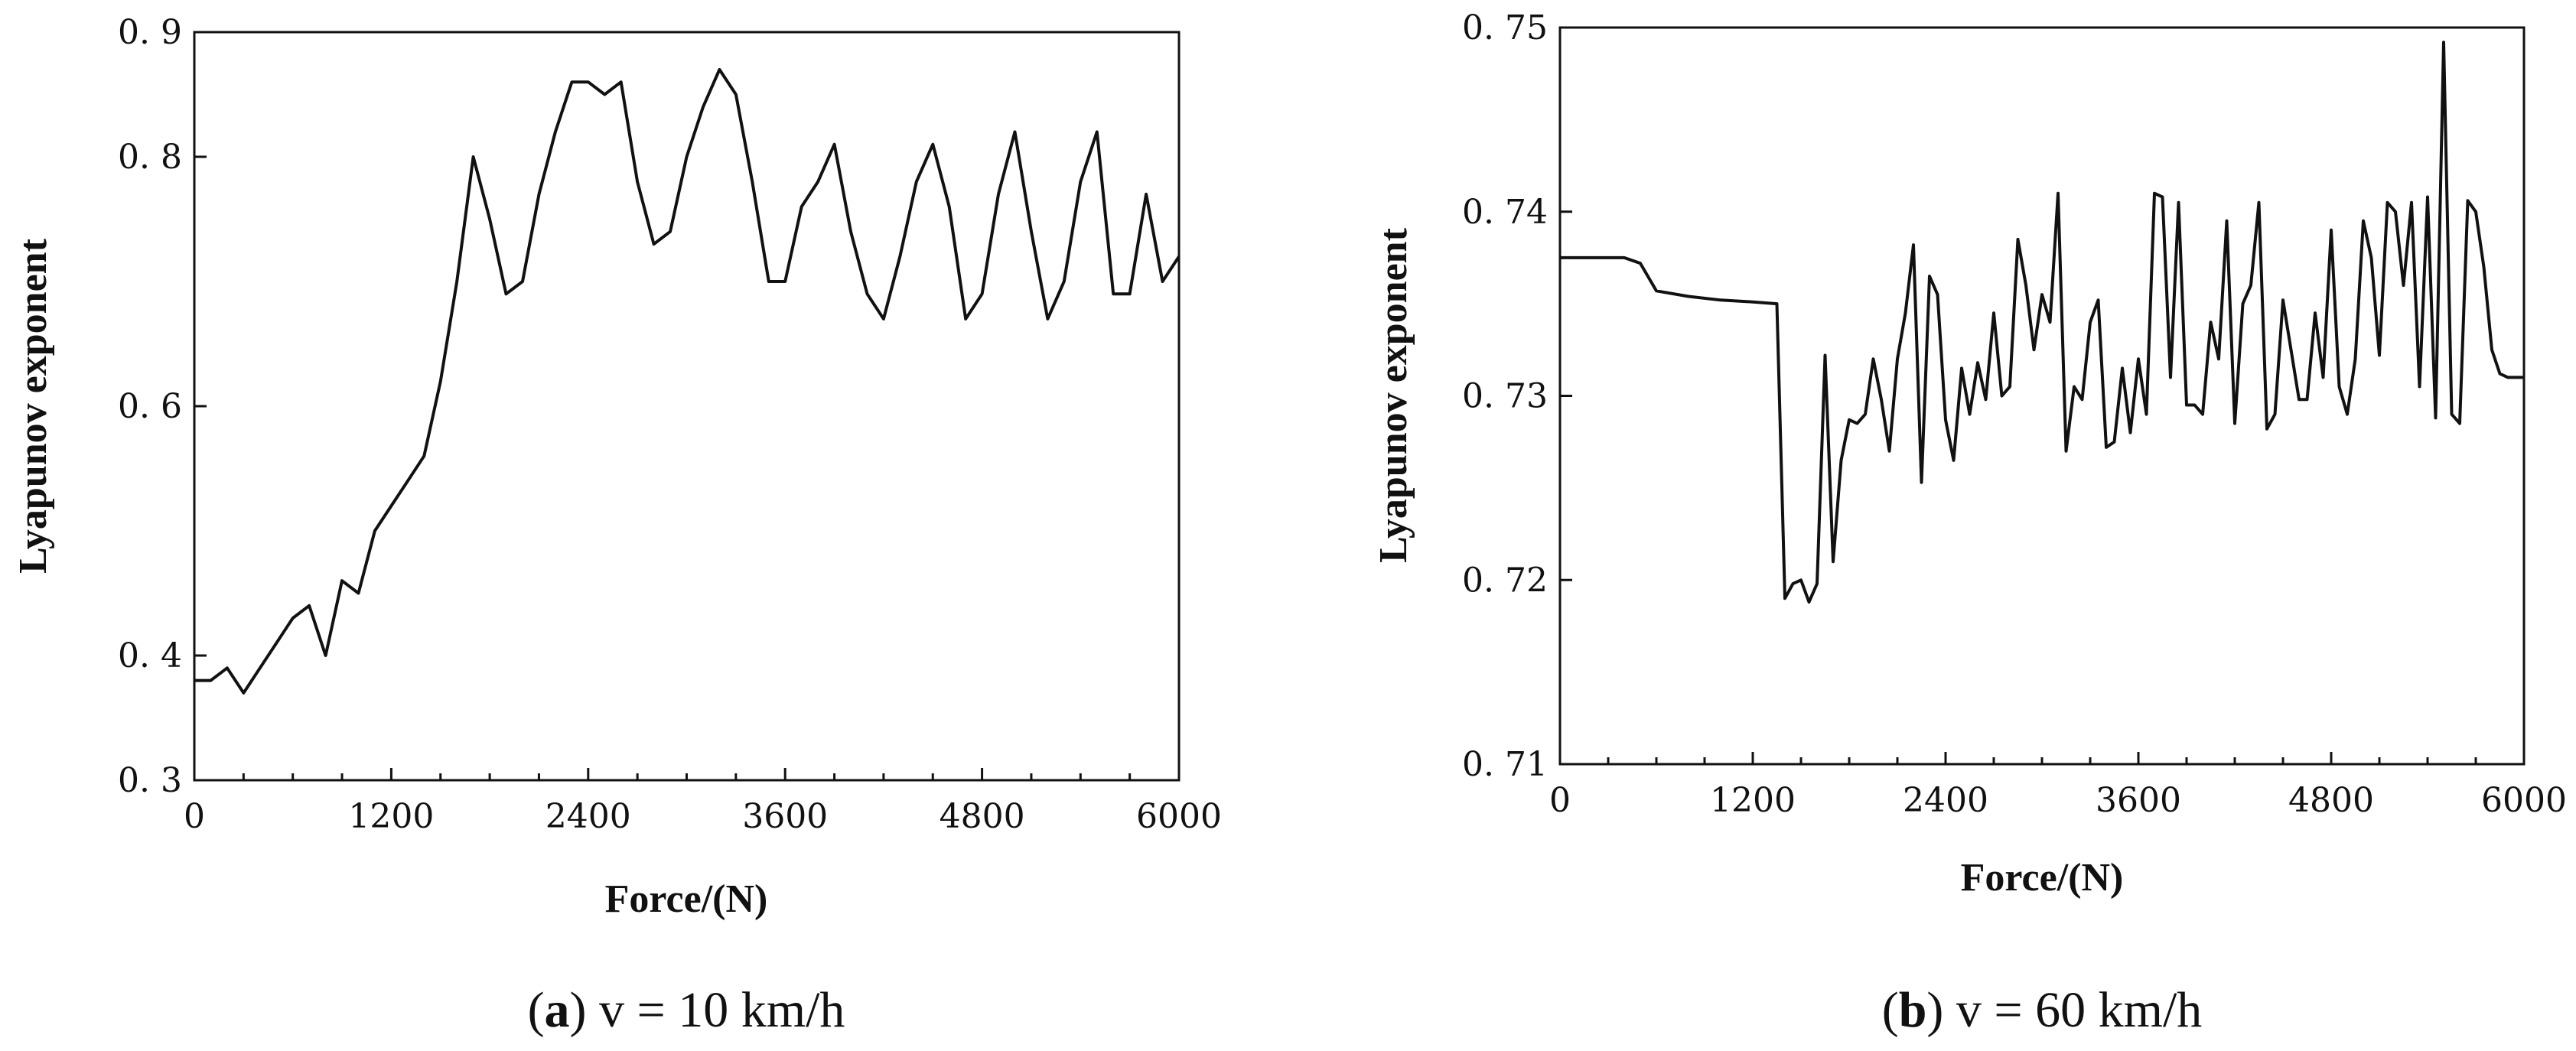 This screenshot has height=1051, width=2576. Describe the element at coordinates (2331, 801) in the screenshot. I see `x-tick-label-b: 4800` at that location.